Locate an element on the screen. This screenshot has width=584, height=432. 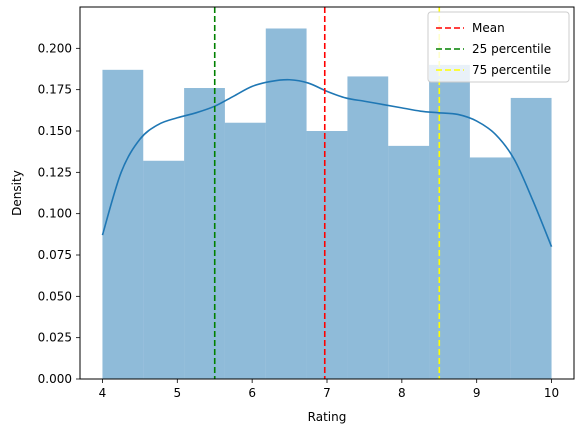
y-tick-label: 0.025 is located at coordinates (55, 338).